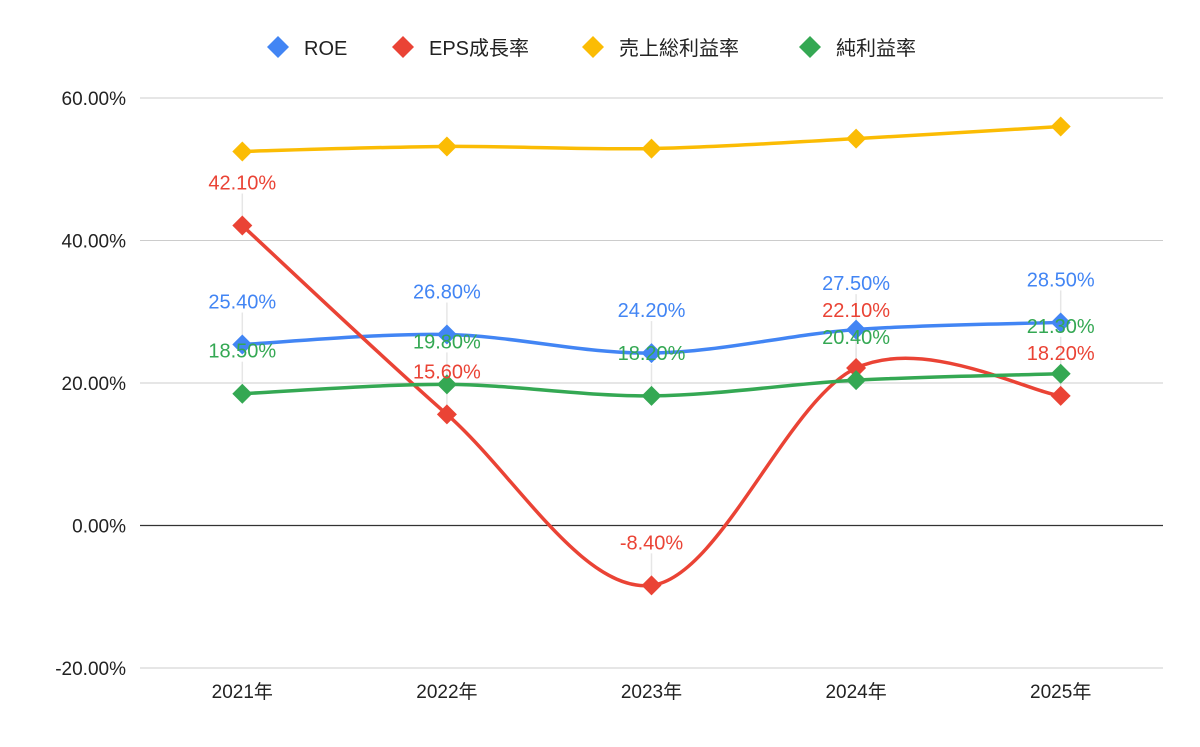  What do you see at coordinates (876, 48) in the screenshot?
I see `legend-label: 純利益率` at bounding box center [876, 48].